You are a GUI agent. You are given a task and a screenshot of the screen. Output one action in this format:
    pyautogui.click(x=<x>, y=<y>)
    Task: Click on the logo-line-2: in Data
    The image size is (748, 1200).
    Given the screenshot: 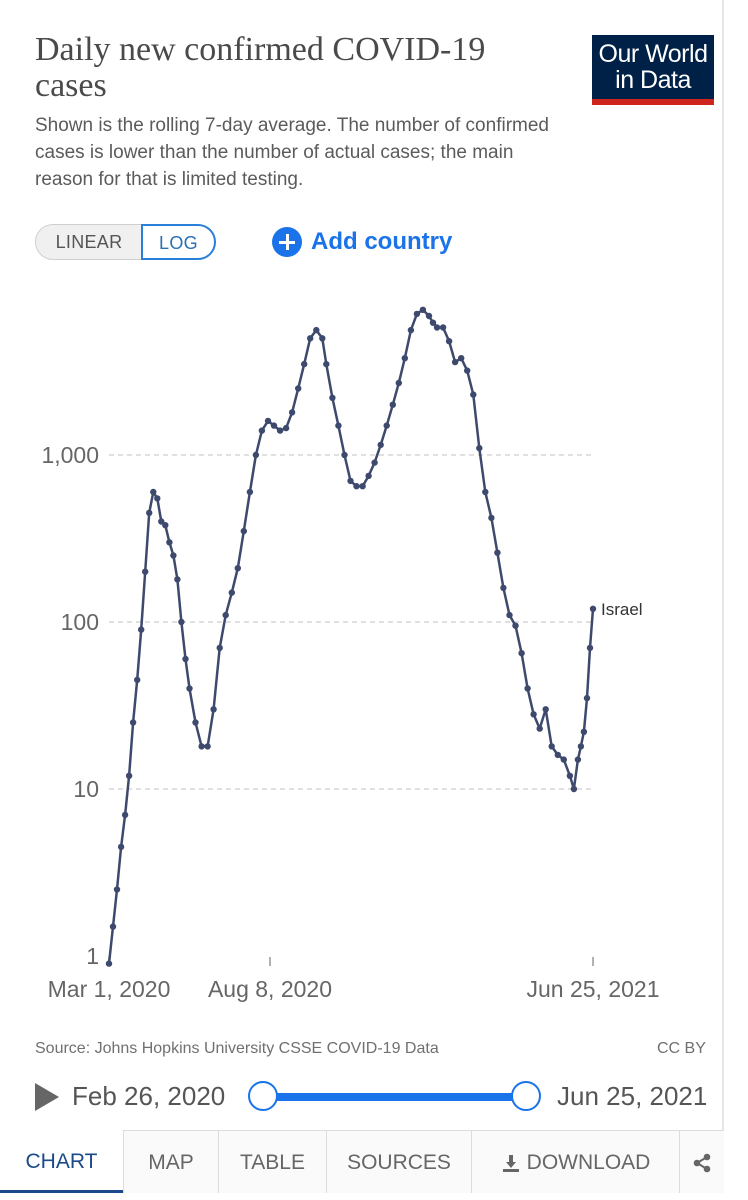 What is the action you would take?
    pyautogui.click(x=653, y=80)
    